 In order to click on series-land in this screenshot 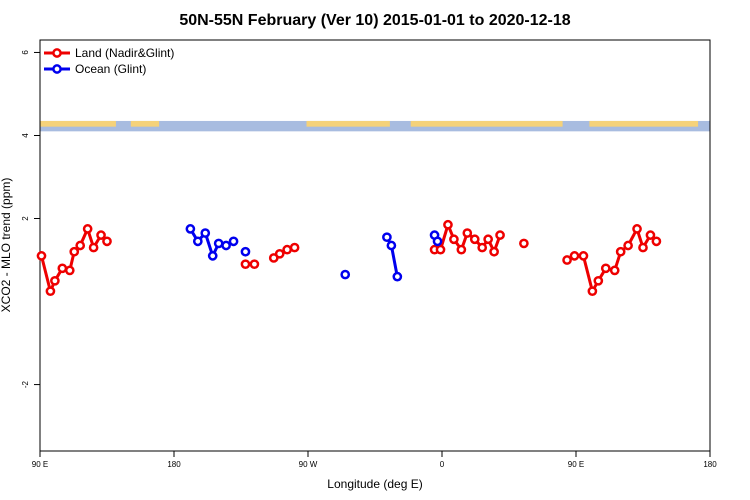, I will do `click(349, 258)`.